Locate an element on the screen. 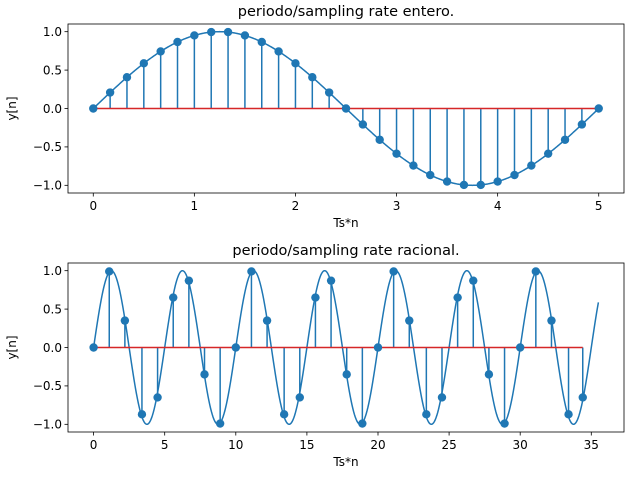 Image resolution: width=640 pixels, height=480 pixels. x-tick-label: 2 is located at coordinates (296, 206).